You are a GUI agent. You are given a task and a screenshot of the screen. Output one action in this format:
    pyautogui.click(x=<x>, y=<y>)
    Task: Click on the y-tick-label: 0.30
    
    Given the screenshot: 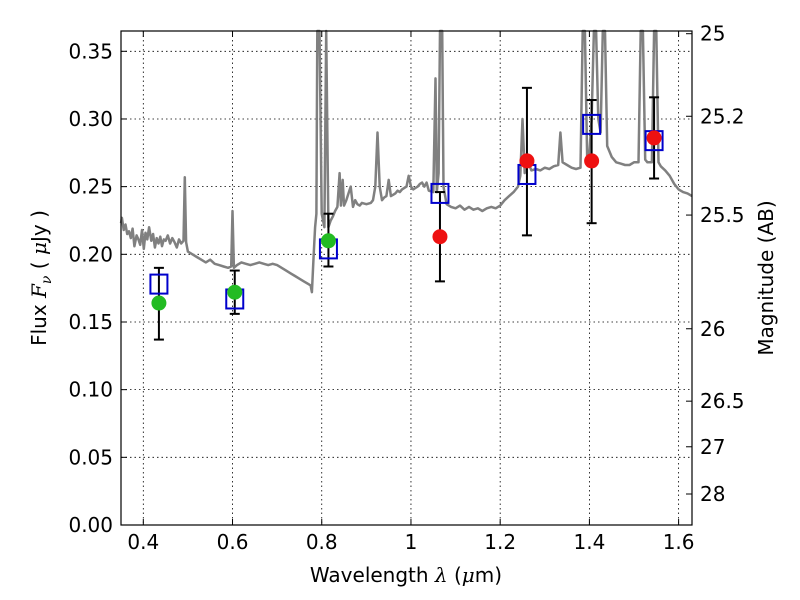 What is the action you would take?
    pyautogui.click(x=90, y=119)
    